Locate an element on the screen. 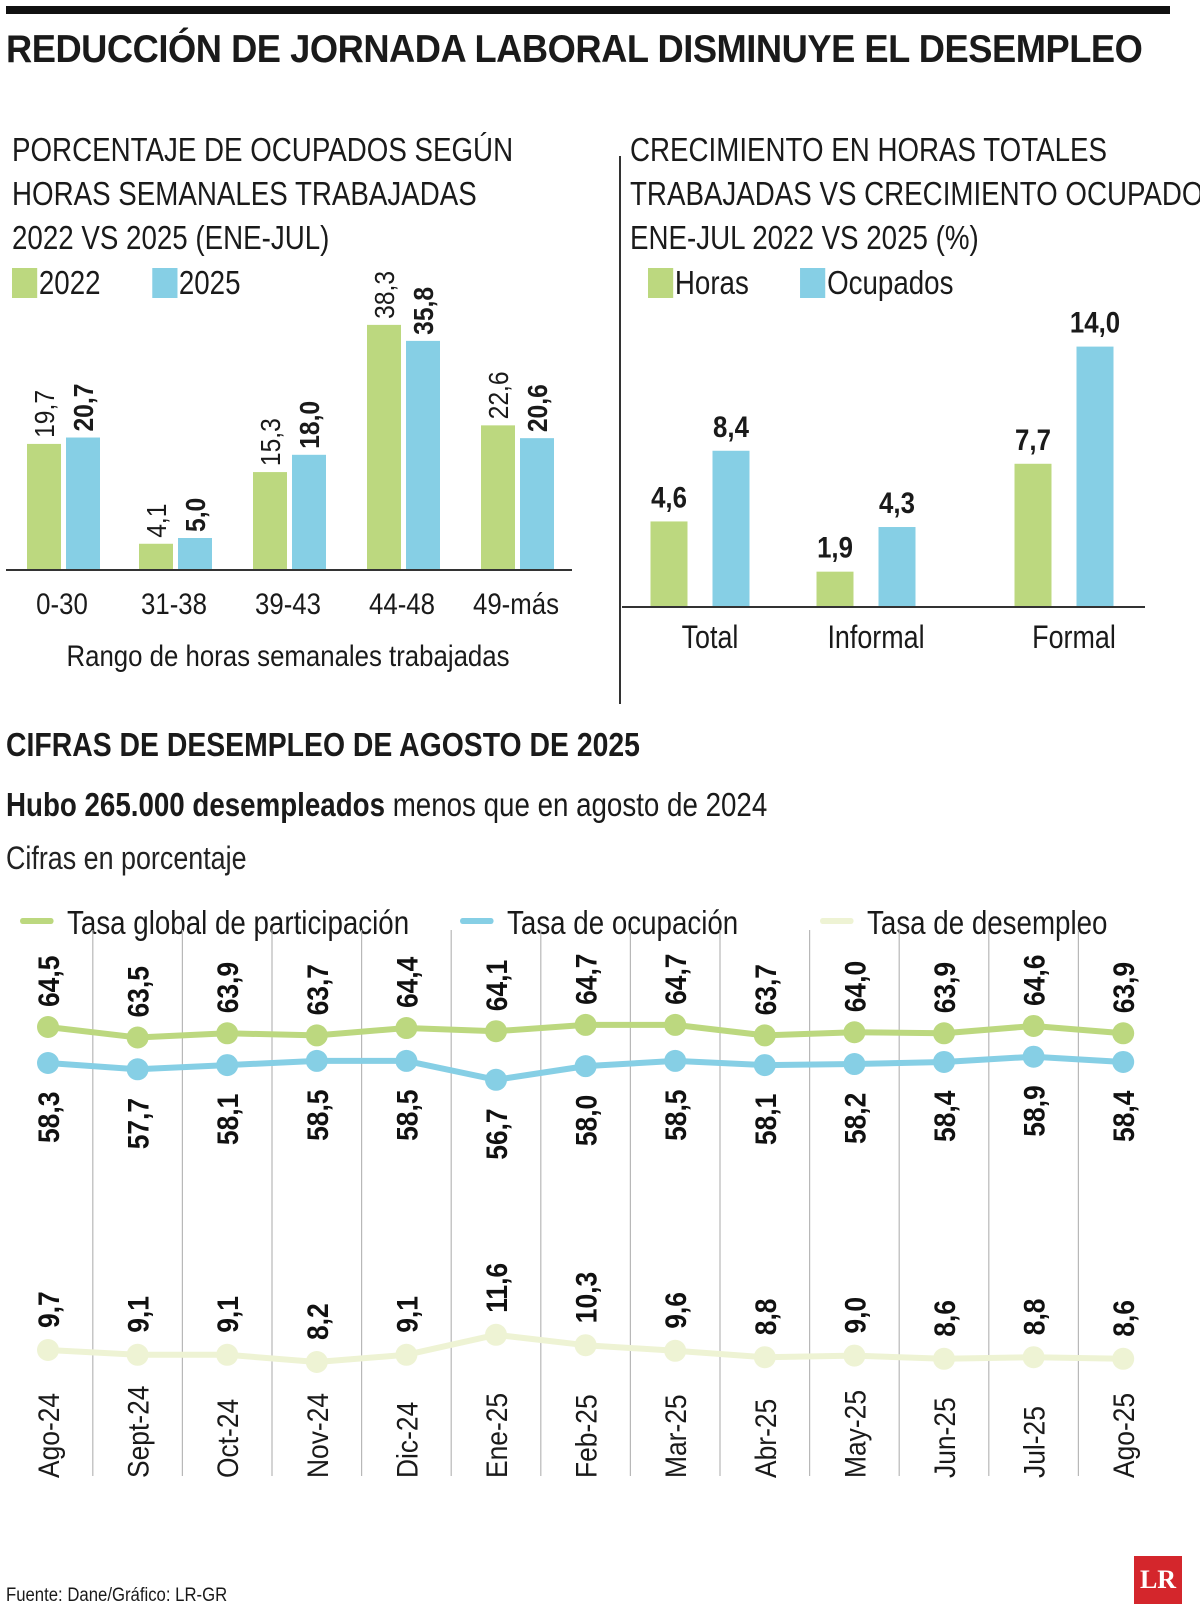  legend-item-ocupacion: Tasa de ocupación is located at coordinates (599, 923).